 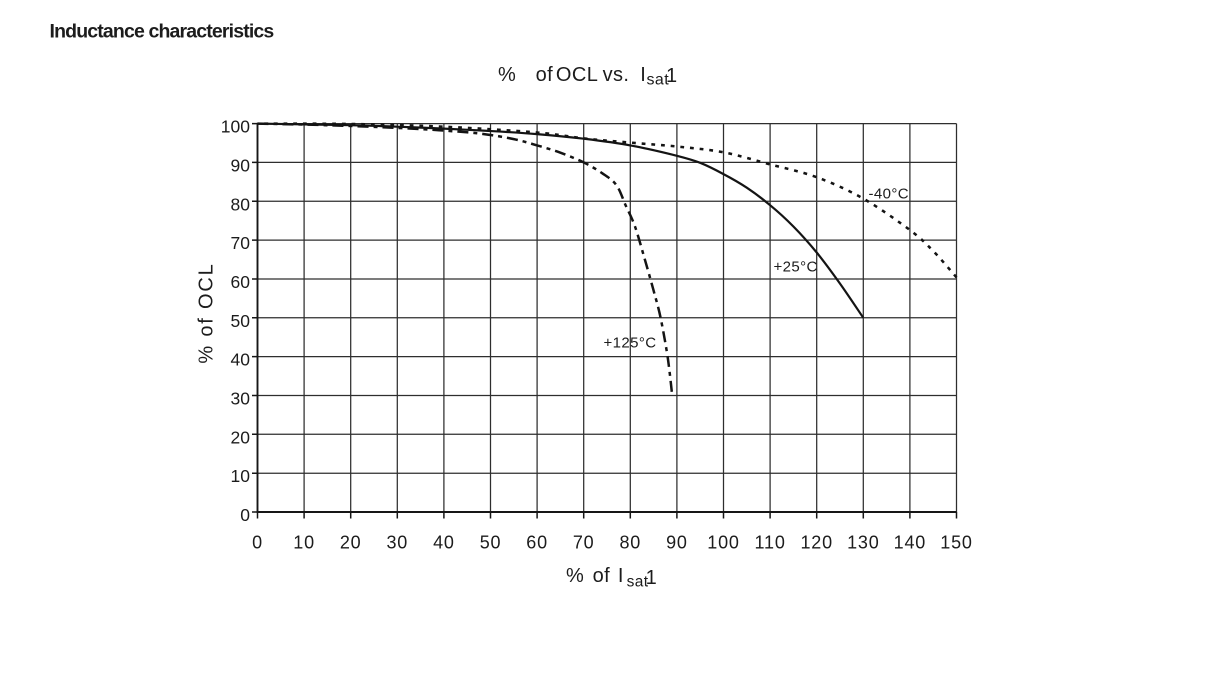 What do you see at coordinates (956, 543) in the screenshot?
I see `svg-text: 150` at bounding box center [956, 543].